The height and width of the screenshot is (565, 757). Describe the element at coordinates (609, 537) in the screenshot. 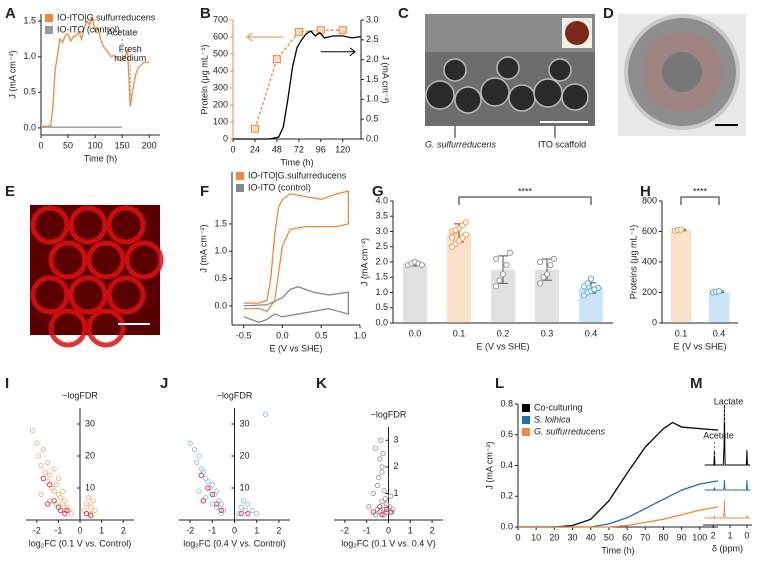

I see `x-tick-label: 50` at that location.